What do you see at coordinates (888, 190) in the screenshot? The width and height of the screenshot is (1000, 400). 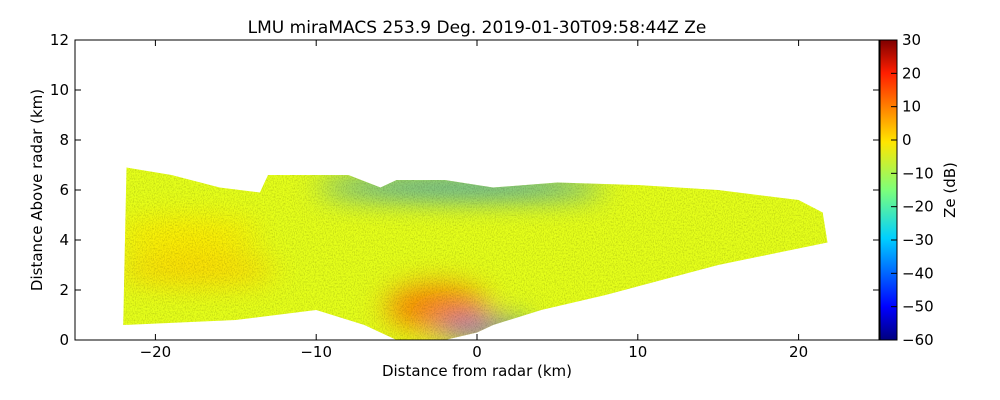 I see `colorbar-gradient` at bounding box center [888, 190].